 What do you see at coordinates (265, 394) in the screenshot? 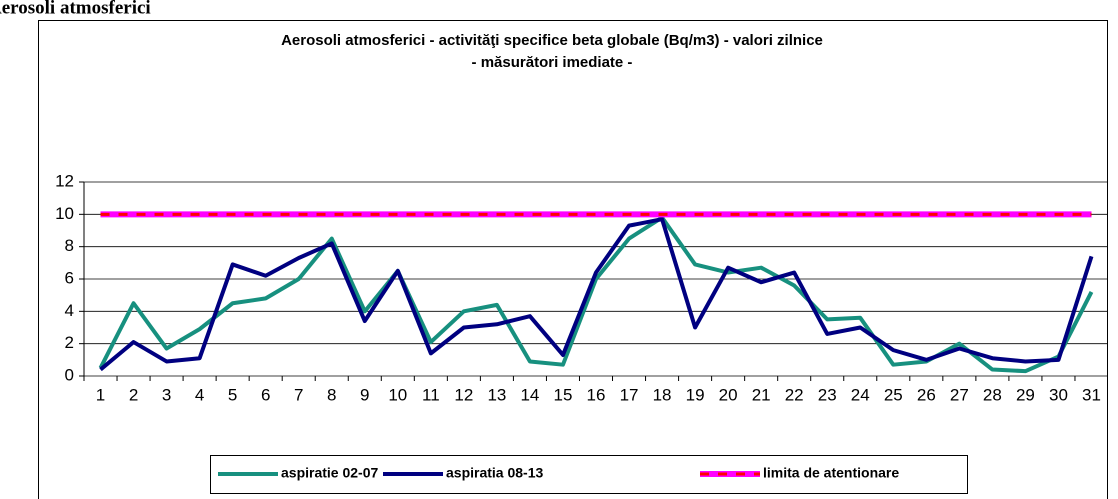
I see `x-tick-label: 6` at bounding box center [265, 394].